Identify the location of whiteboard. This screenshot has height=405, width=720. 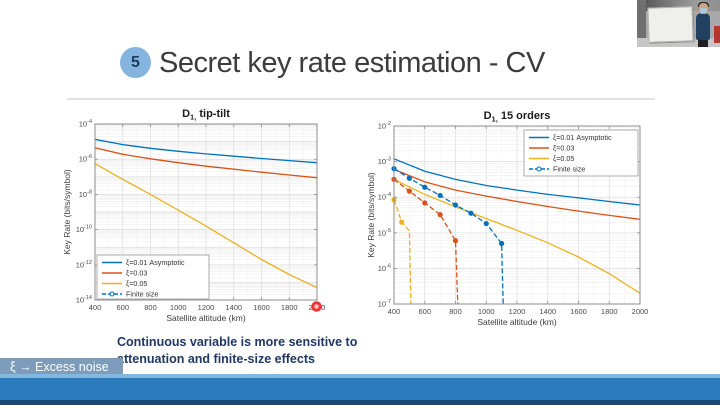
(670, 24).